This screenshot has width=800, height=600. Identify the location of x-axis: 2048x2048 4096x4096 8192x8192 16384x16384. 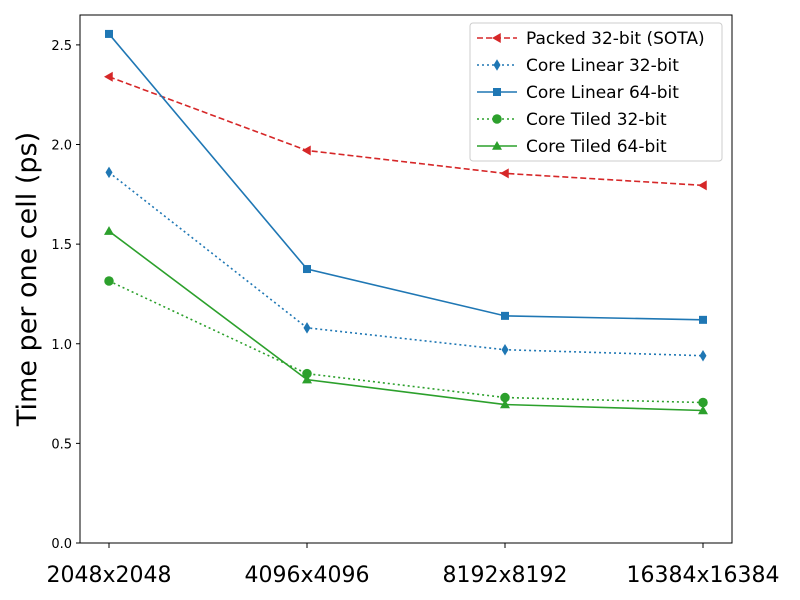
(413, 565).